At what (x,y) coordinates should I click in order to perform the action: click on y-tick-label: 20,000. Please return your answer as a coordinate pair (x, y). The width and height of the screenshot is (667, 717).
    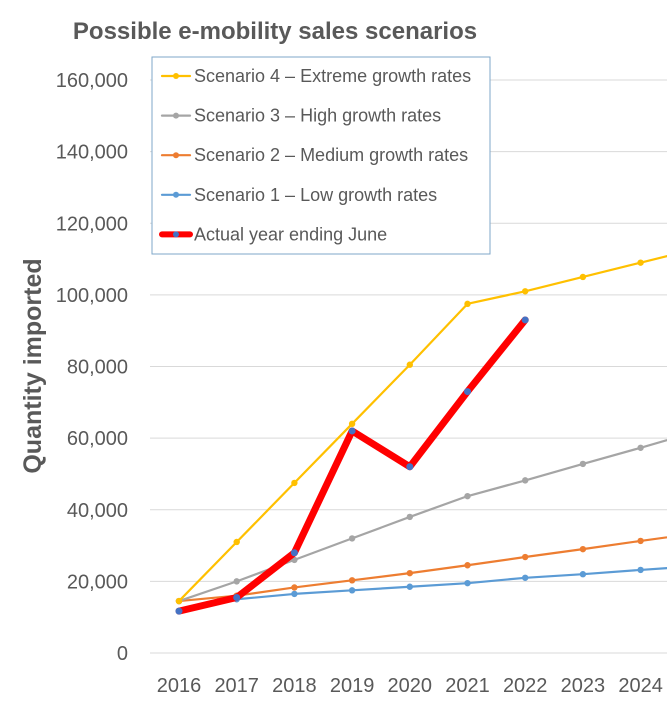
    Looking at the image, I should click on (97, 582).